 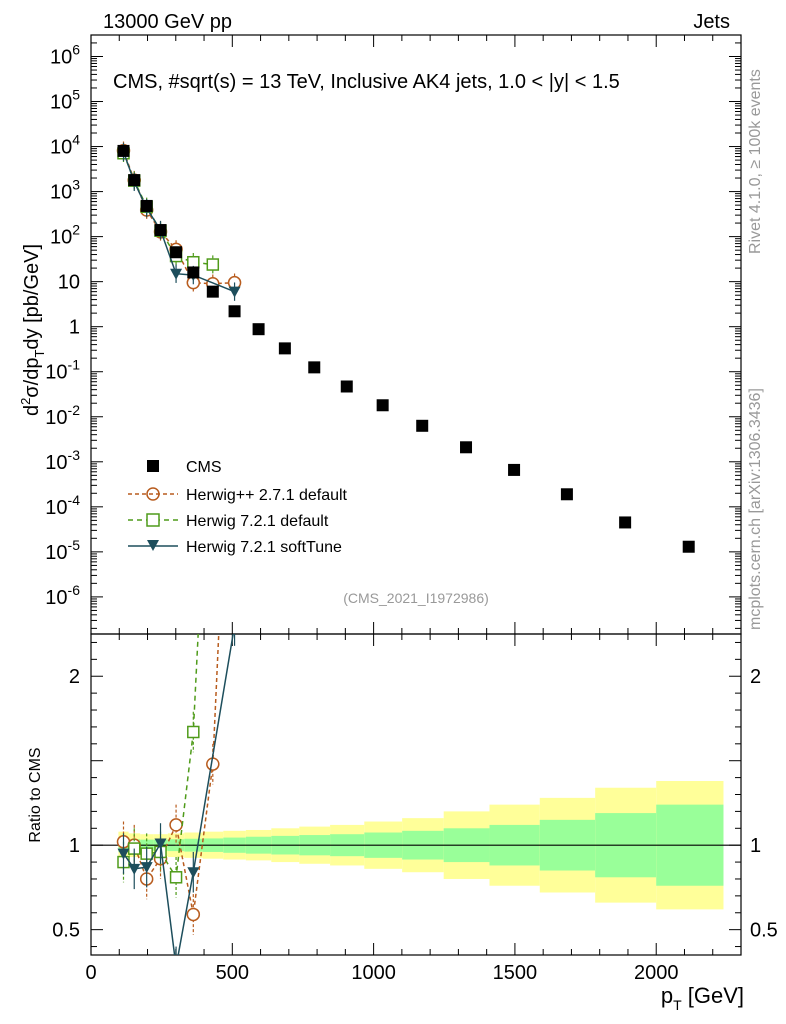 What do you see at coordinates (62, 415) in the screenshot?
I see `y-tick-label: 10⁻²` at bounding box center [62, 415].